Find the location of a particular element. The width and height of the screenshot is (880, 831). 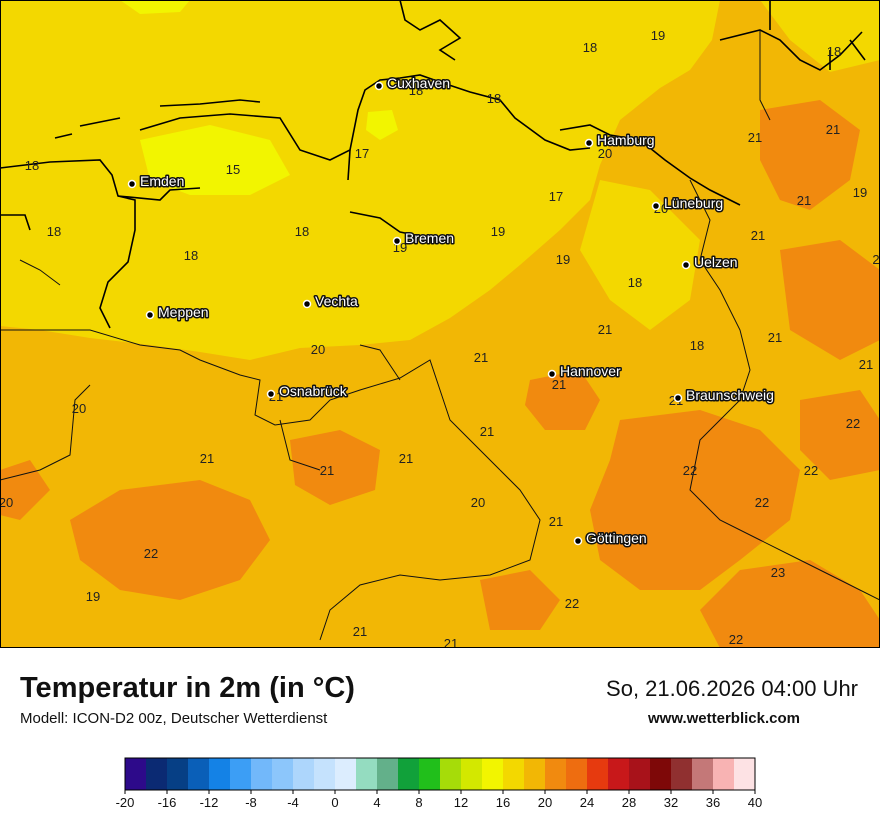

temperature-value-label: 17 is located at coordinates (556, 196).